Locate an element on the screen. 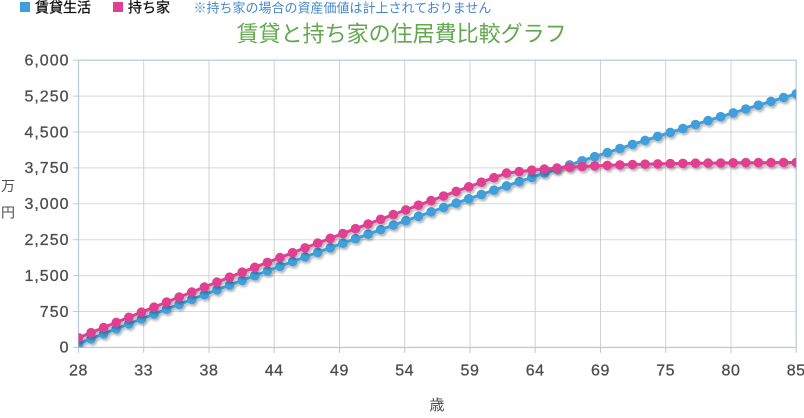  svg-text: 28 is located at coordinates (78, 371).